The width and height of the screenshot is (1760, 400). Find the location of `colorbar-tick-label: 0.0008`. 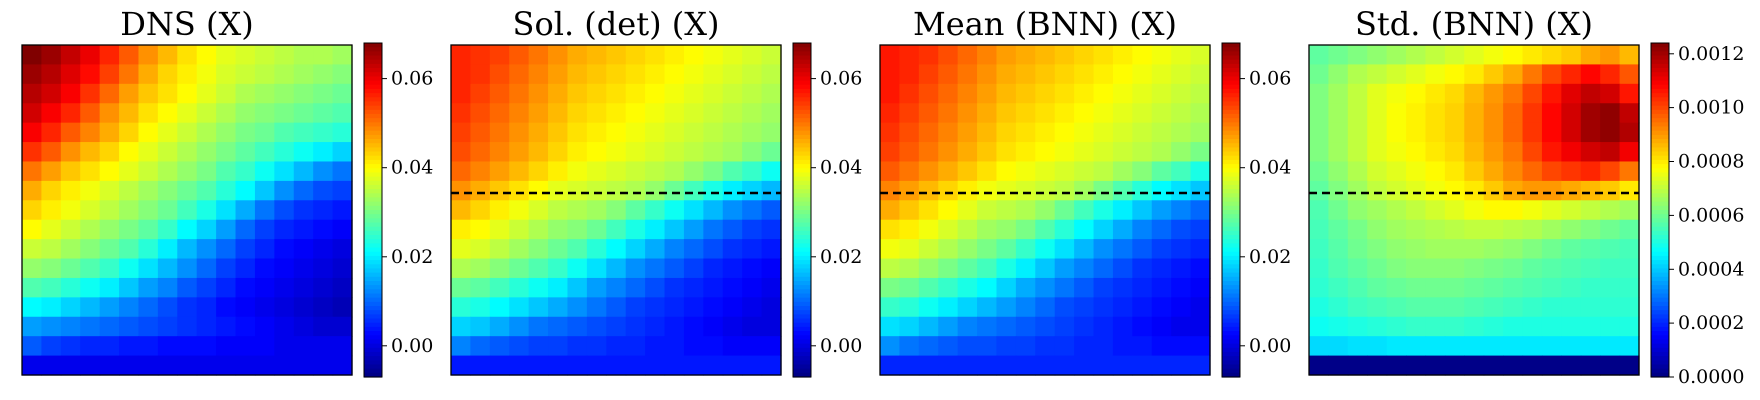

colorbar-tick-label: 0.0008 is located at coordinates (1711, 162).